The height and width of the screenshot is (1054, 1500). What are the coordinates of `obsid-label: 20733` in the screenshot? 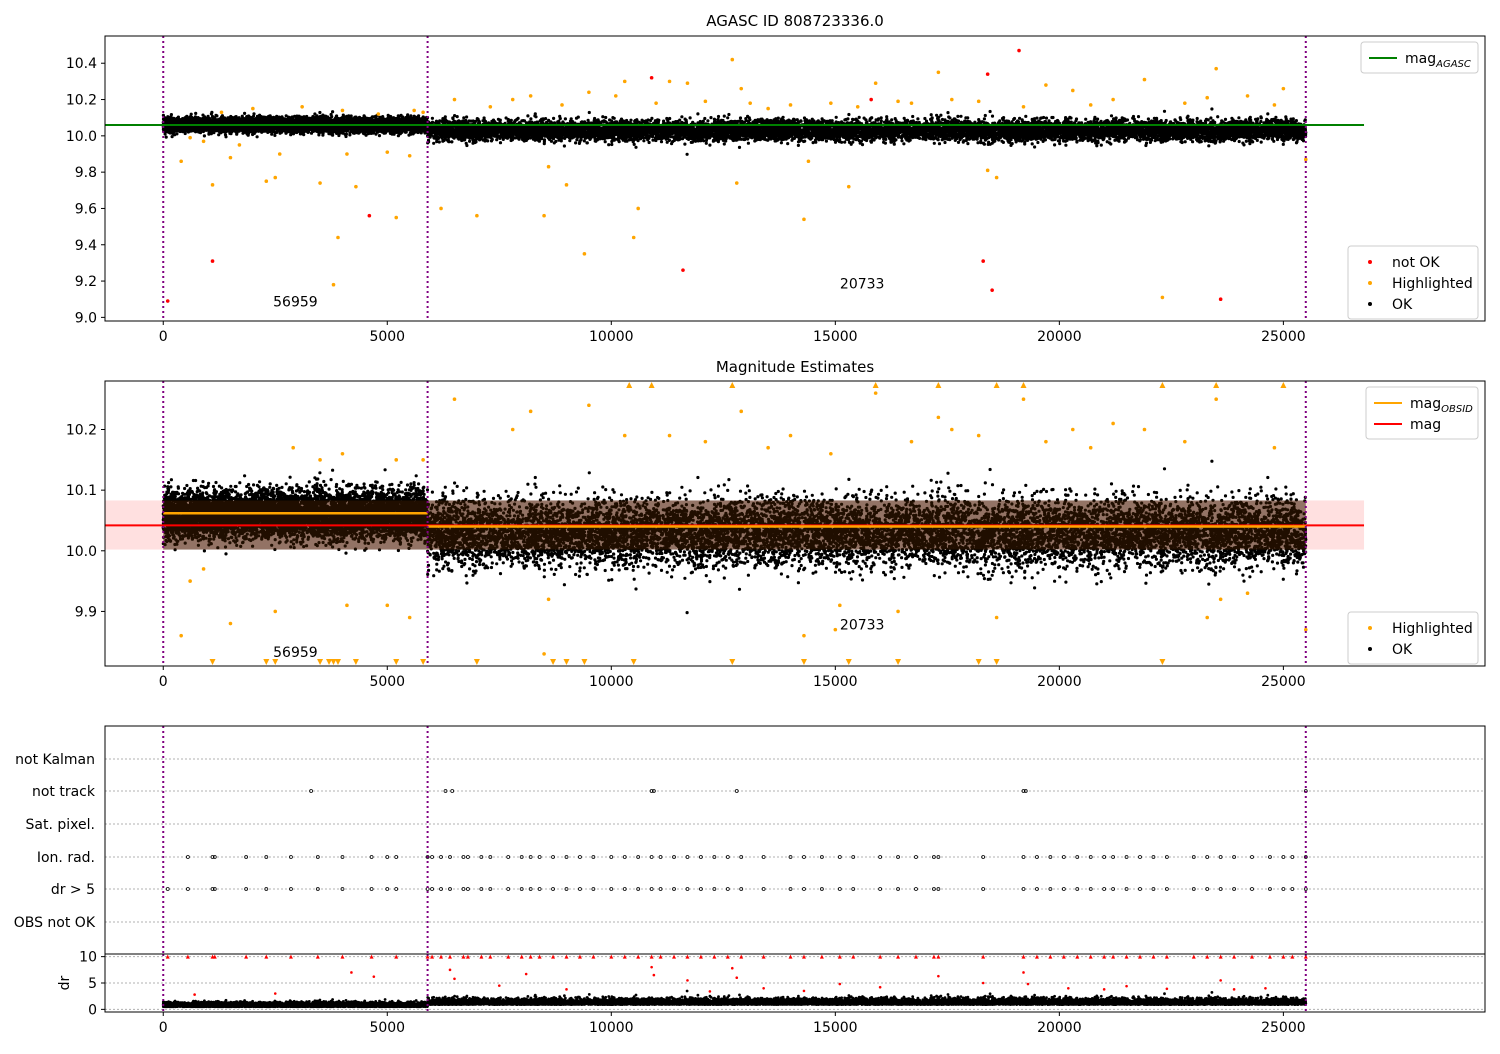 It's located at (862, 626).